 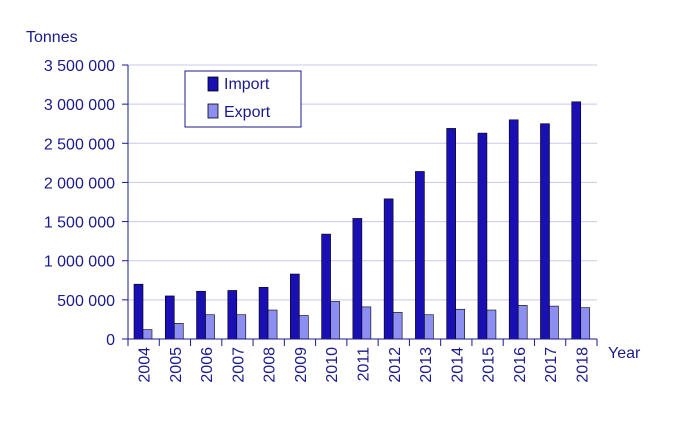 I want to click on x-tick-label: 2016, so click(x=520, y=365).